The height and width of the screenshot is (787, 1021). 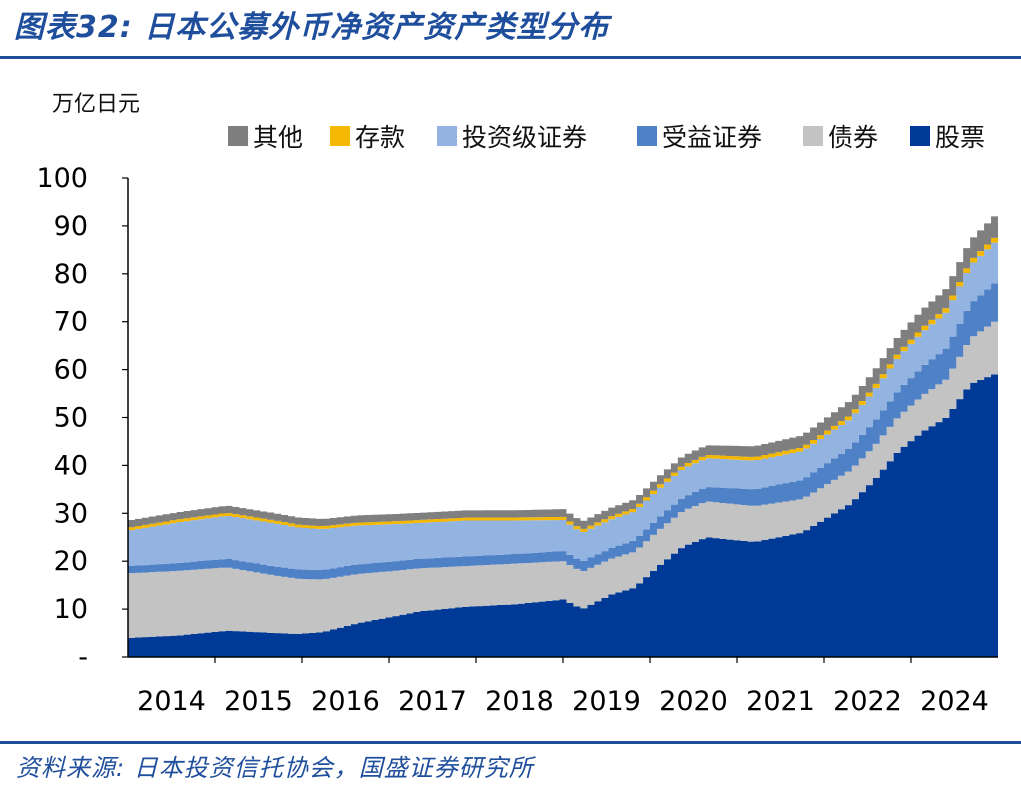 What do you see at coordinates (954, 701) in the screenshot?
I see `x-tick-label: 2024` at bounding box center [954, 701].